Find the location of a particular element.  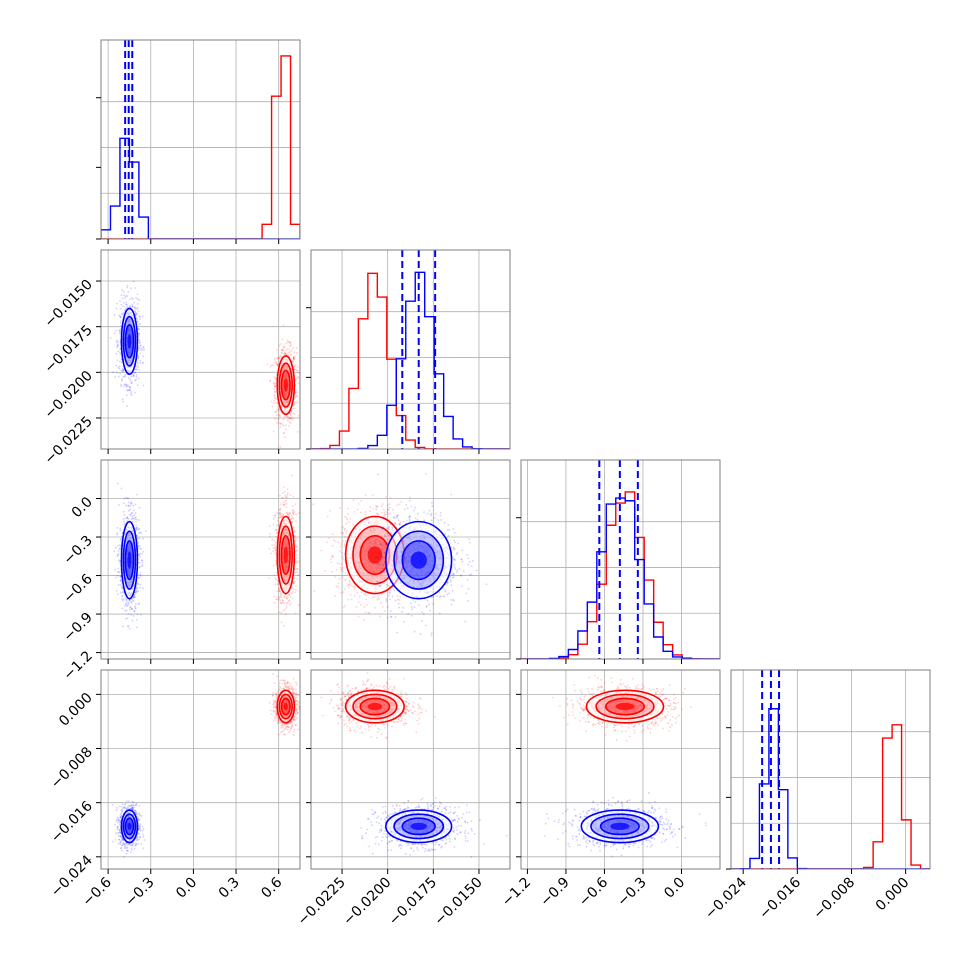

panel-r2-c1 is located at coordinates (408, 561).